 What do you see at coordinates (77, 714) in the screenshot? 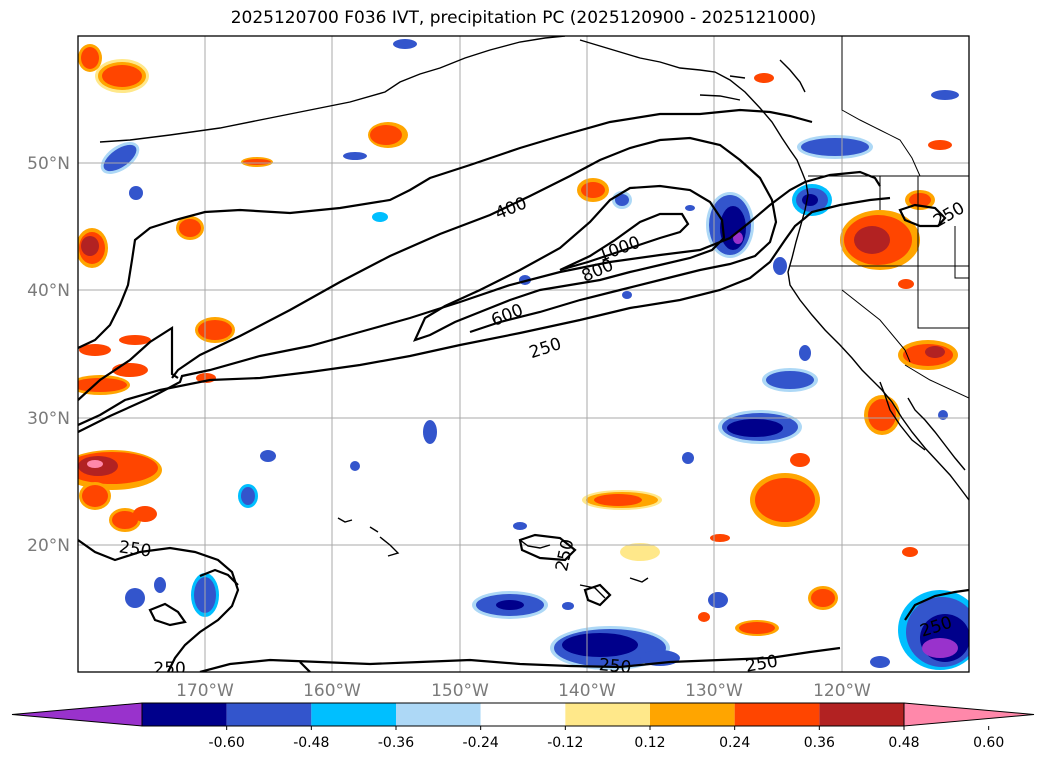
I see `colorbar-extend-low` at bounding box center [77, 714].